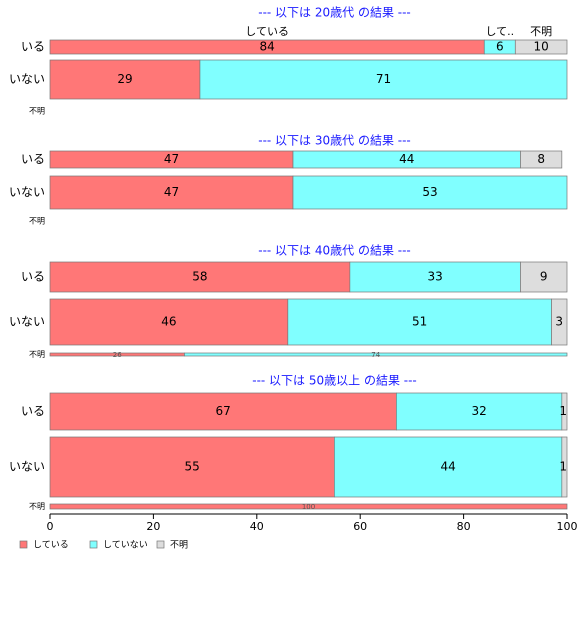  Describe the element at coordinates (334, 381) in the screenshot. I see `panel-title: --- 以下は 50歳以上 の結果 ---` at that location.